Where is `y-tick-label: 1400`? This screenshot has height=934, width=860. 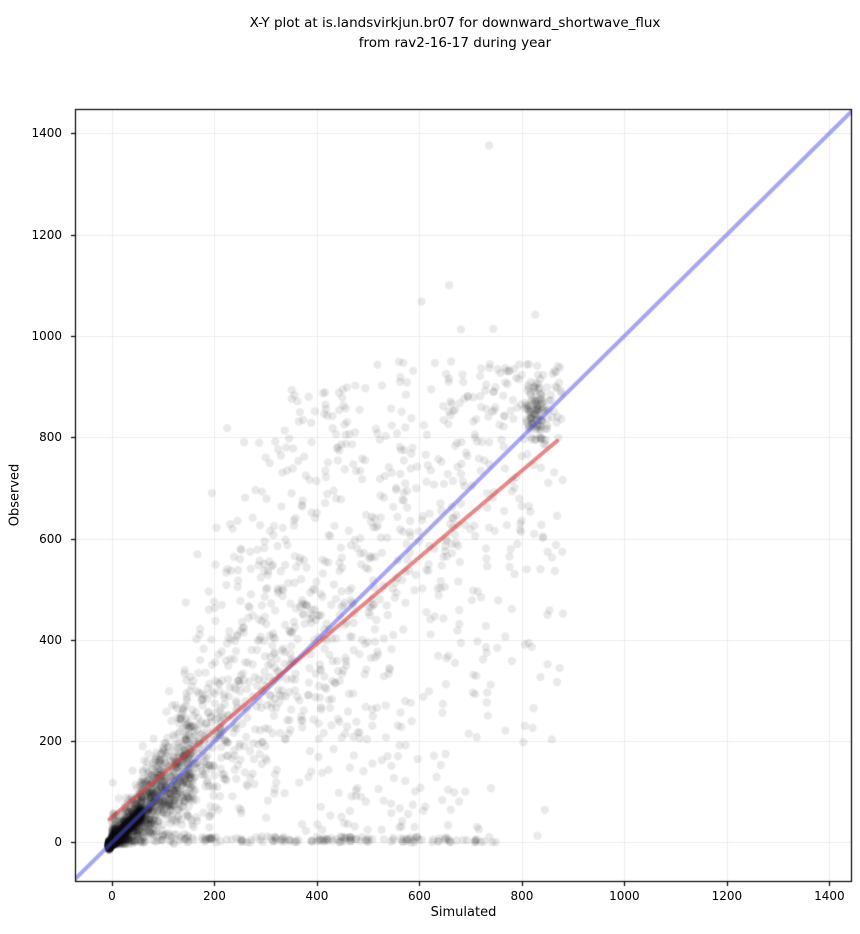 y-tick-label: 1400 is located at coordinates (46, 133).